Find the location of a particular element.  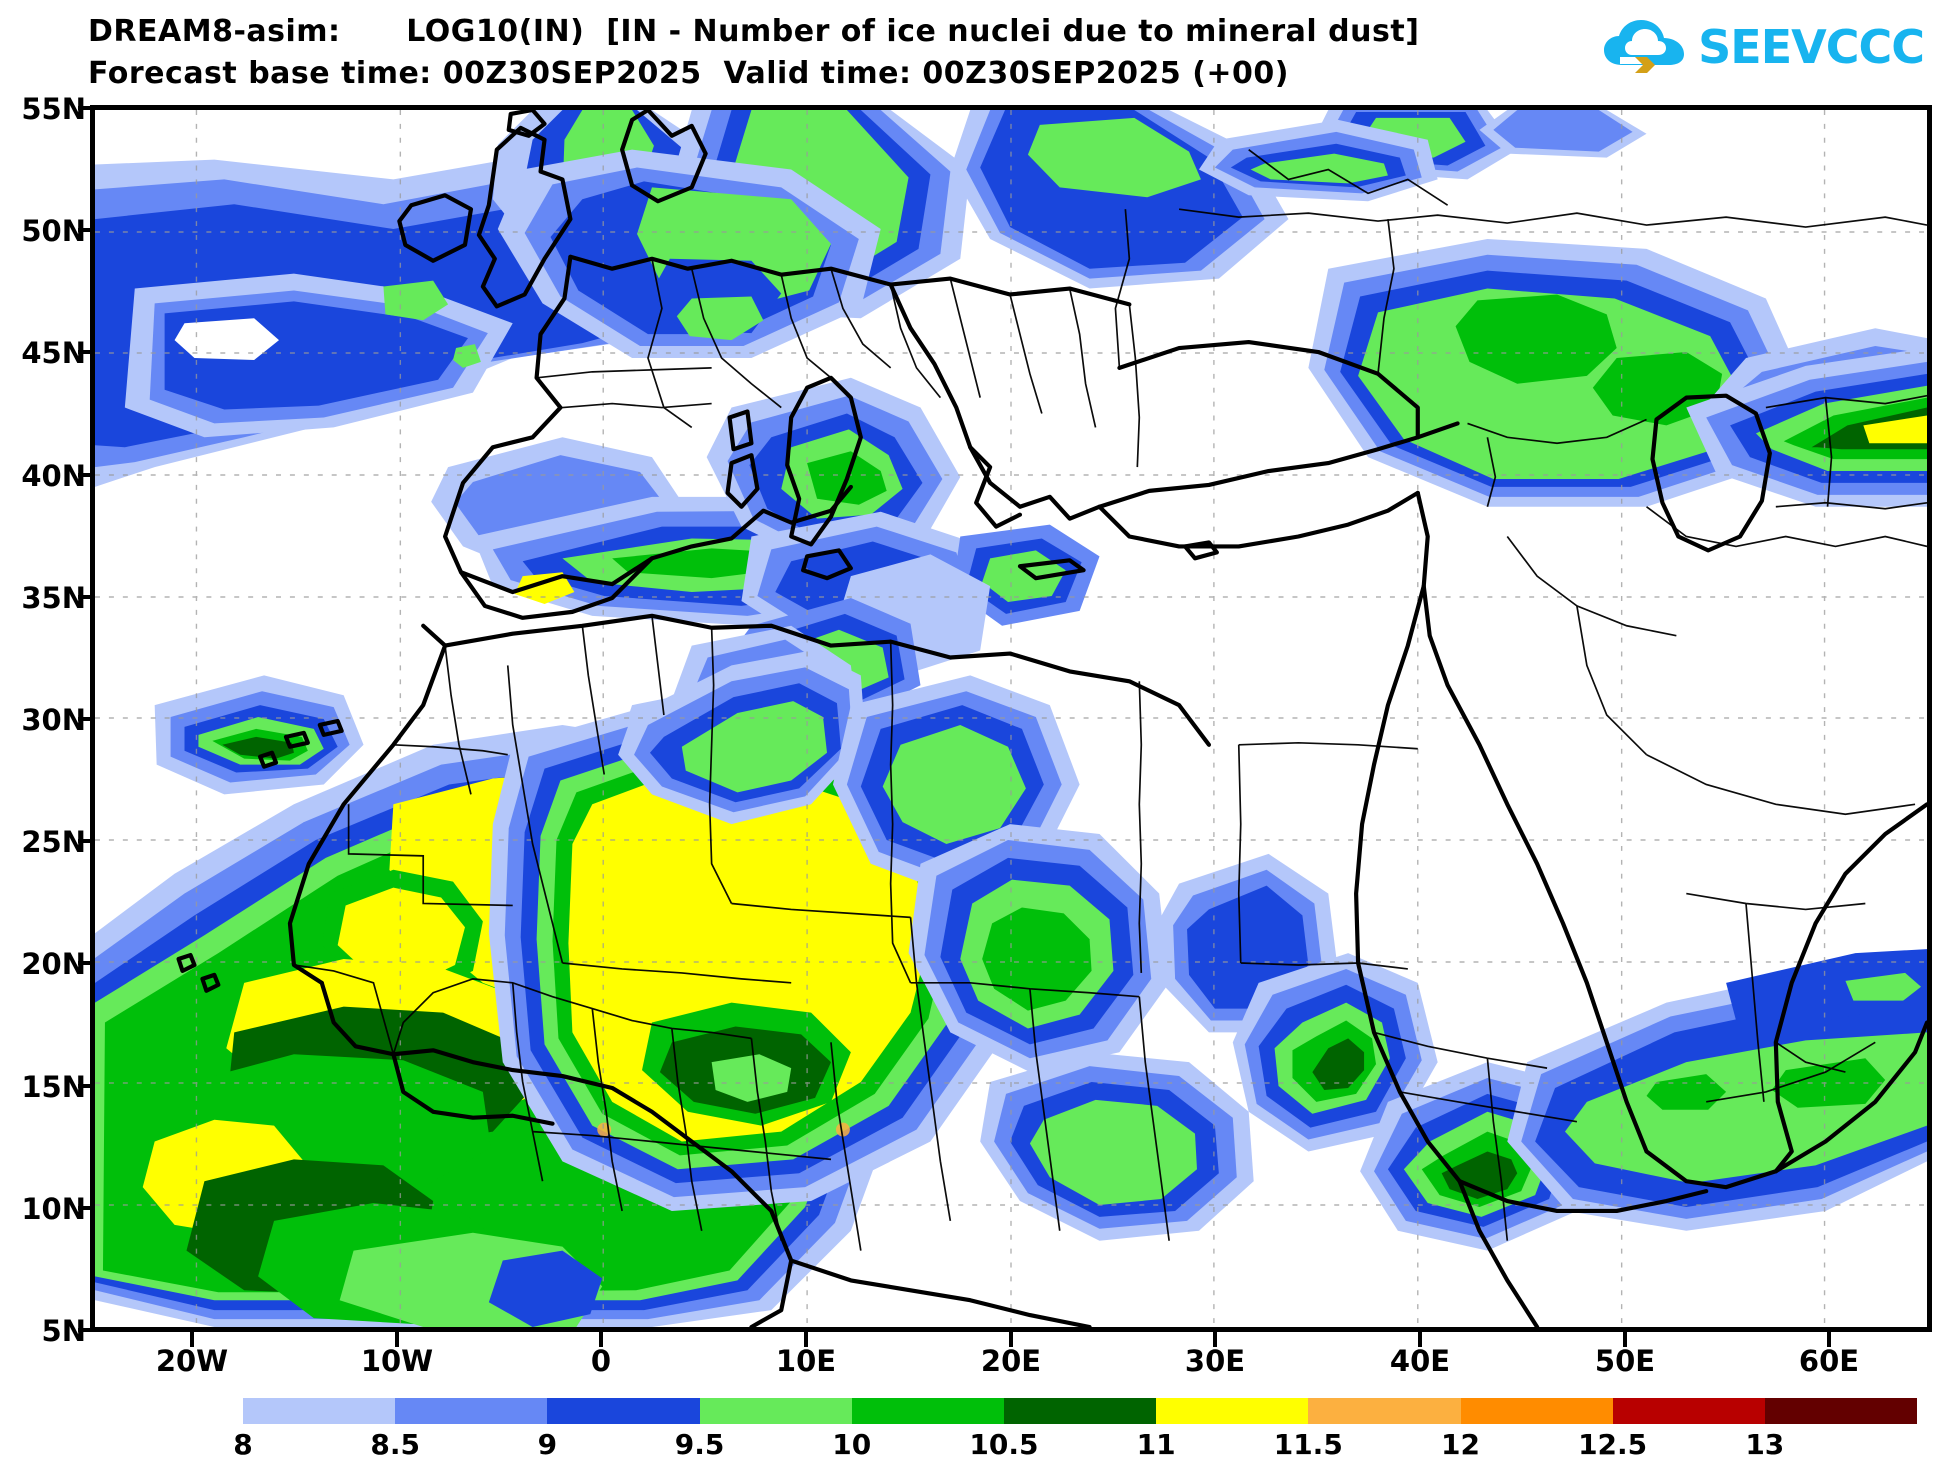

xtick-label-50e: 50E is located at coordinates (1625, 1361).